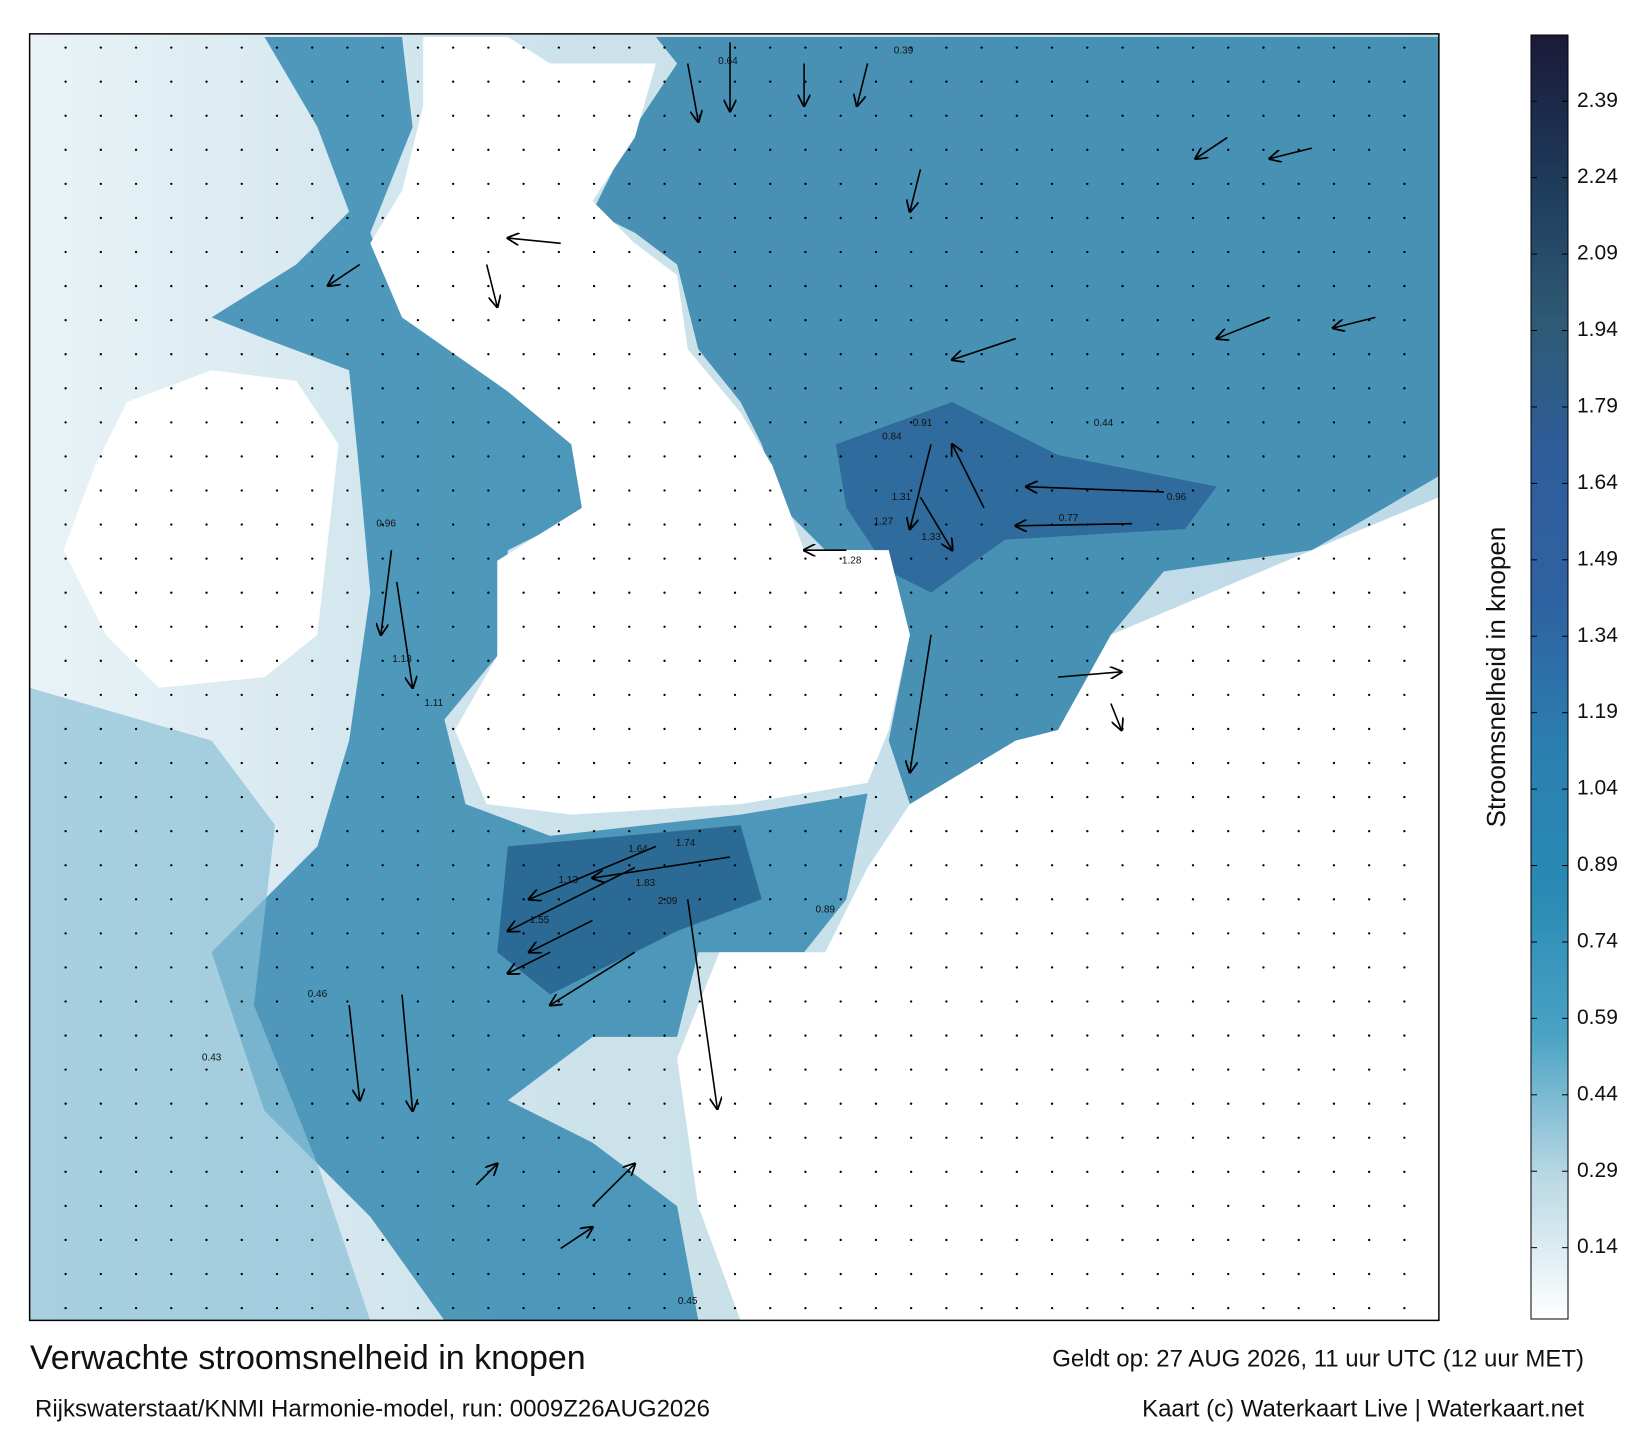 This screenshot has width=1650, height=1455. What do you see at coordinates (1597, 100) in the screenshot?
I see `colorbar-tick-label: 2.39` at bounding box center [1597, 100].